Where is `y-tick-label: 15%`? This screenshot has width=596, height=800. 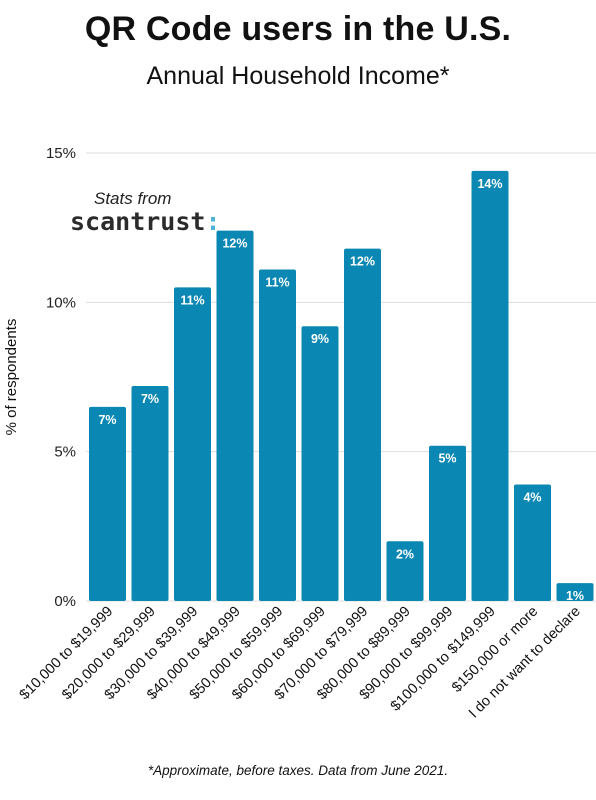
y-tick-label: 15% is located at coordinates (61, 153).